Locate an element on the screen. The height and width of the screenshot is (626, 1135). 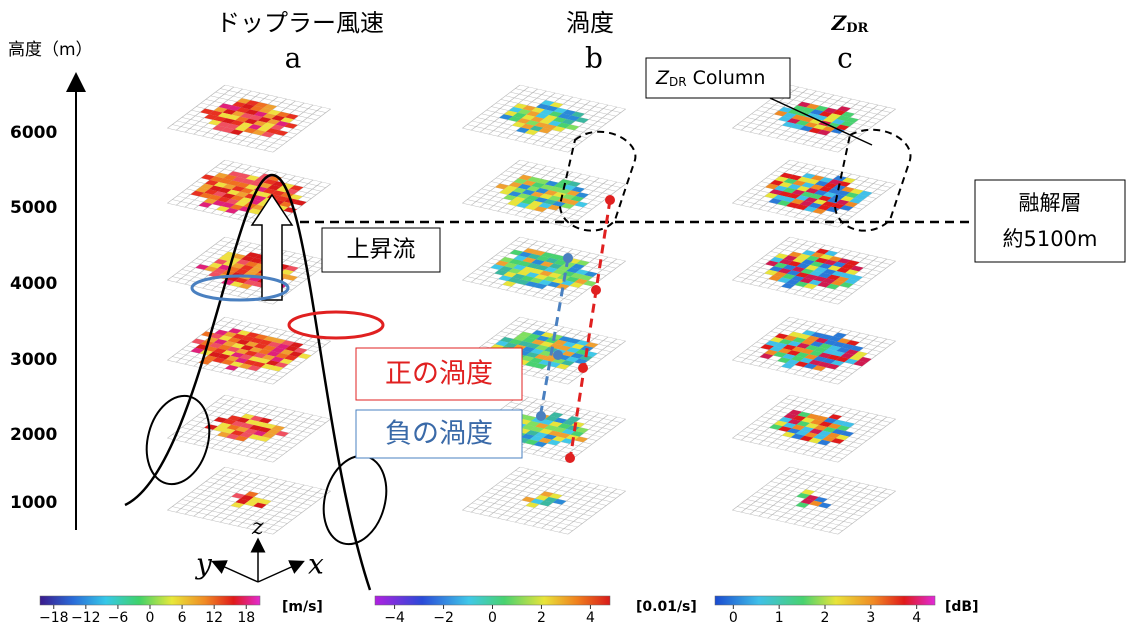
negative-box is located at coordinates (439, 434).